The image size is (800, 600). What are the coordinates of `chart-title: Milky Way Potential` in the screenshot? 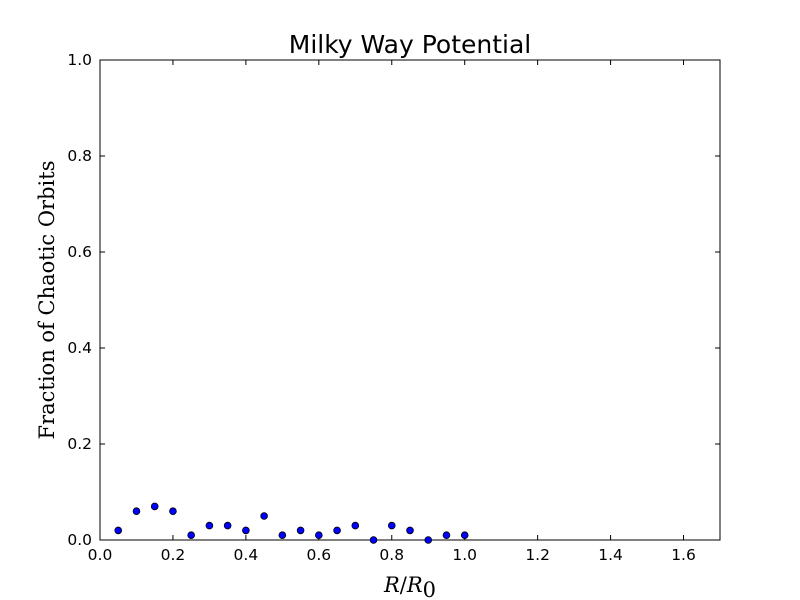 It's located at (410, 44).